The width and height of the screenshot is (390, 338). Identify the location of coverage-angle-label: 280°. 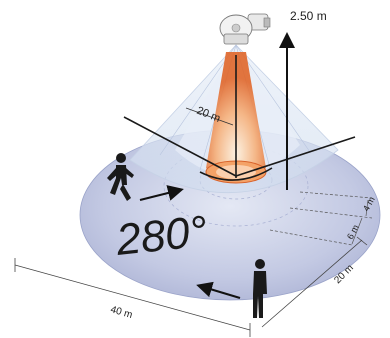
(161, 236).